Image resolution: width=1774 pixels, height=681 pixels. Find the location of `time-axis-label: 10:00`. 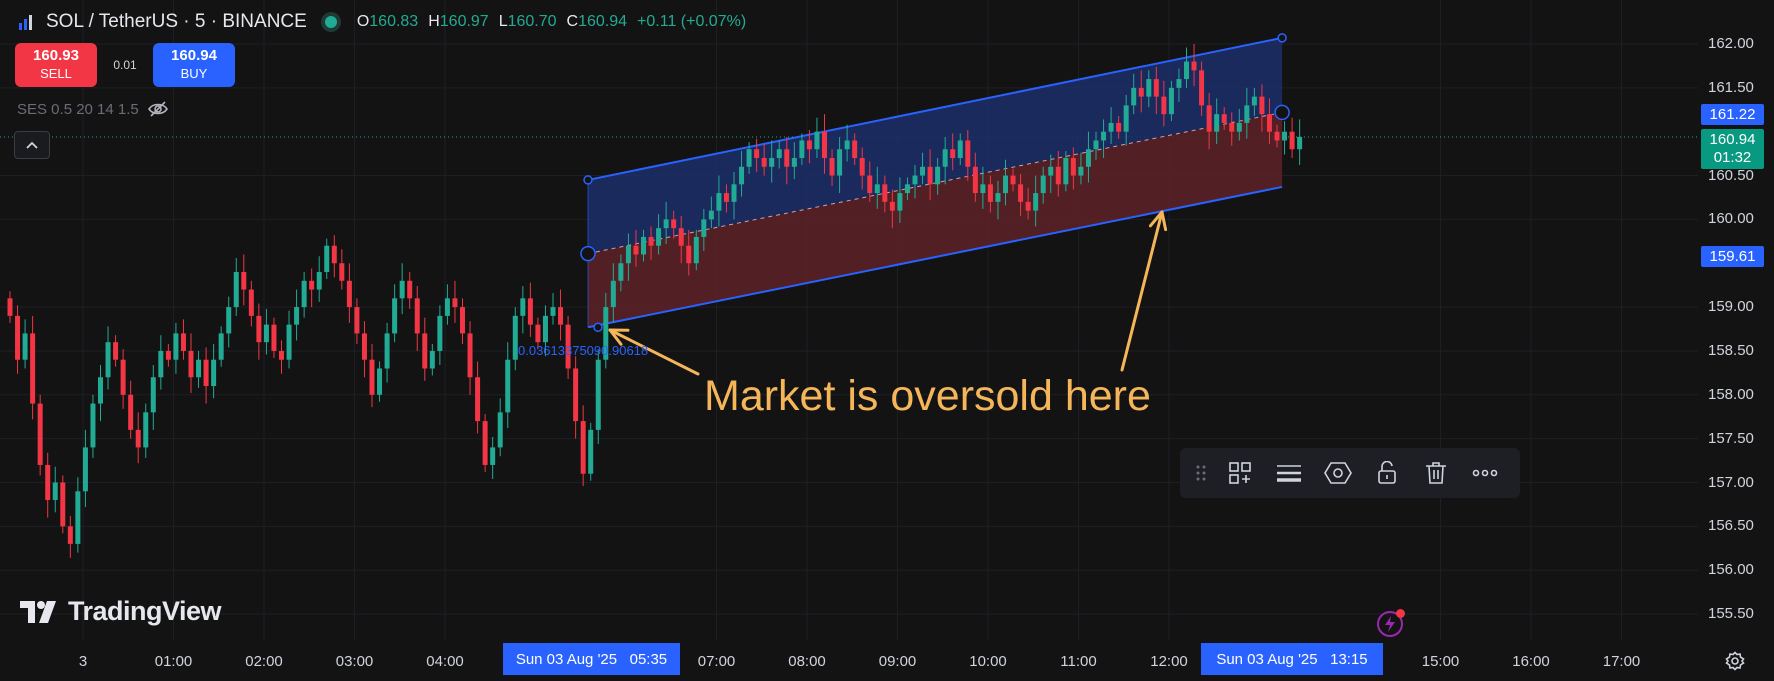

time-axis-label: 10:00 is located at coordinates (988, 661).